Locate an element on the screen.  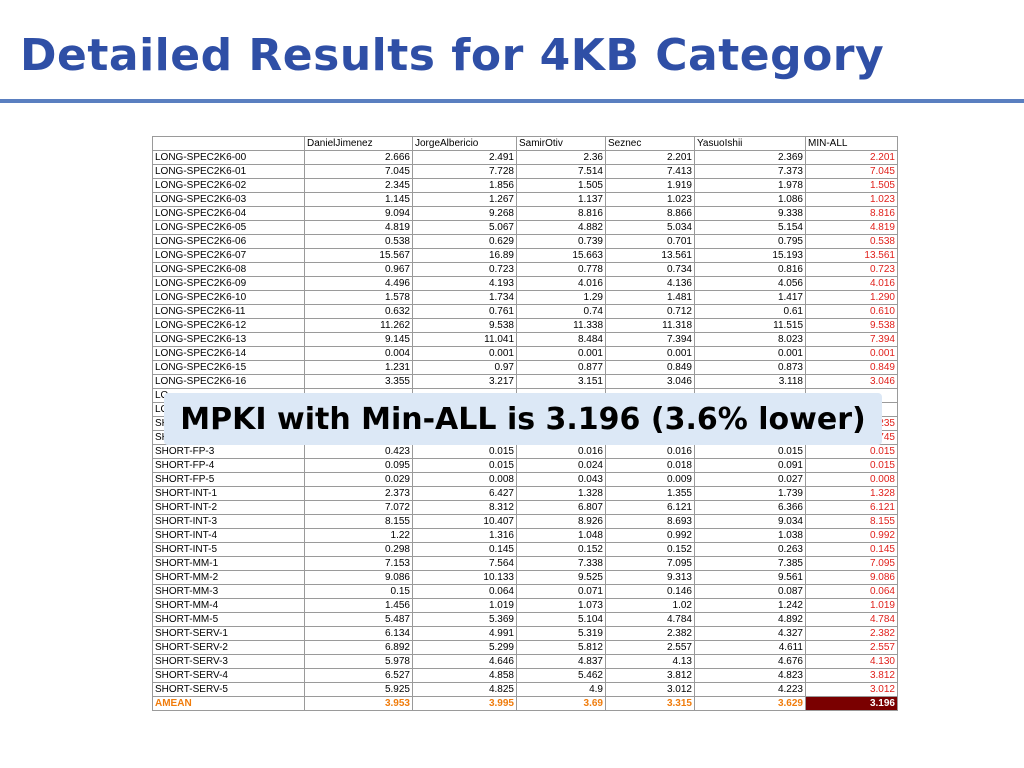
value-cell: 0.298 is located at coordinates (358, 549).